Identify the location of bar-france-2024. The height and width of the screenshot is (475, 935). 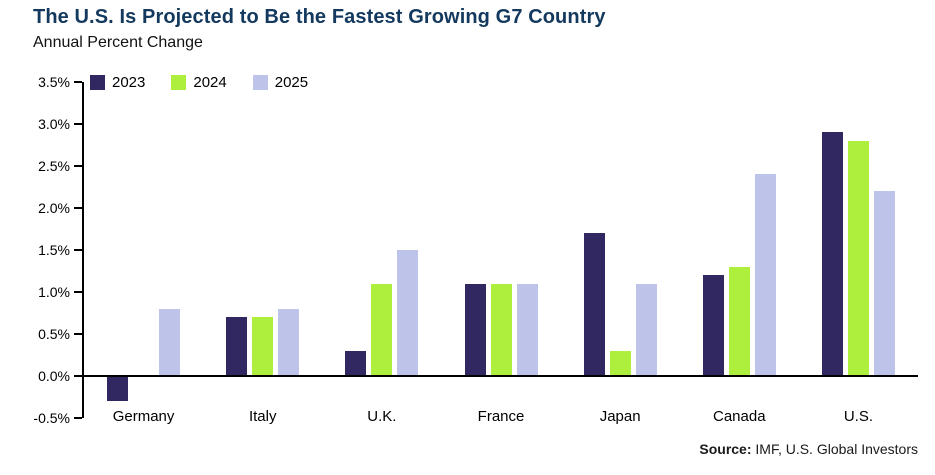
(501, 329).